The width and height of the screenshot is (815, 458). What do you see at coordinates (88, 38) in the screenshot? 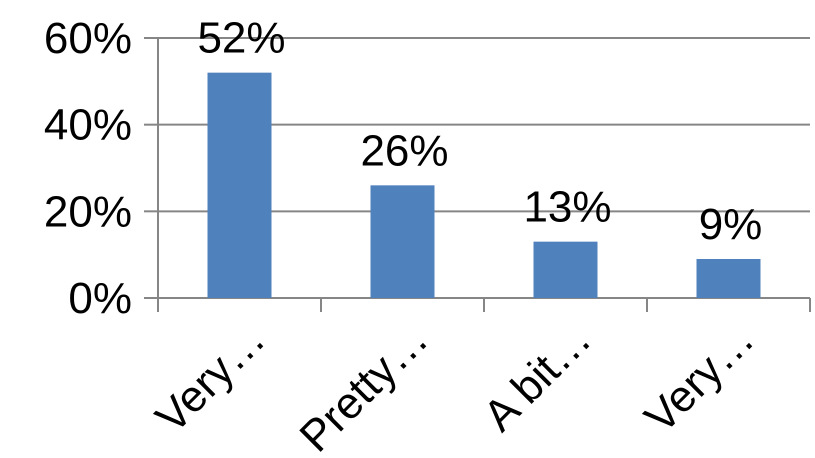
I see `y-tick-label: 60%` at bounding box center [88, 38].